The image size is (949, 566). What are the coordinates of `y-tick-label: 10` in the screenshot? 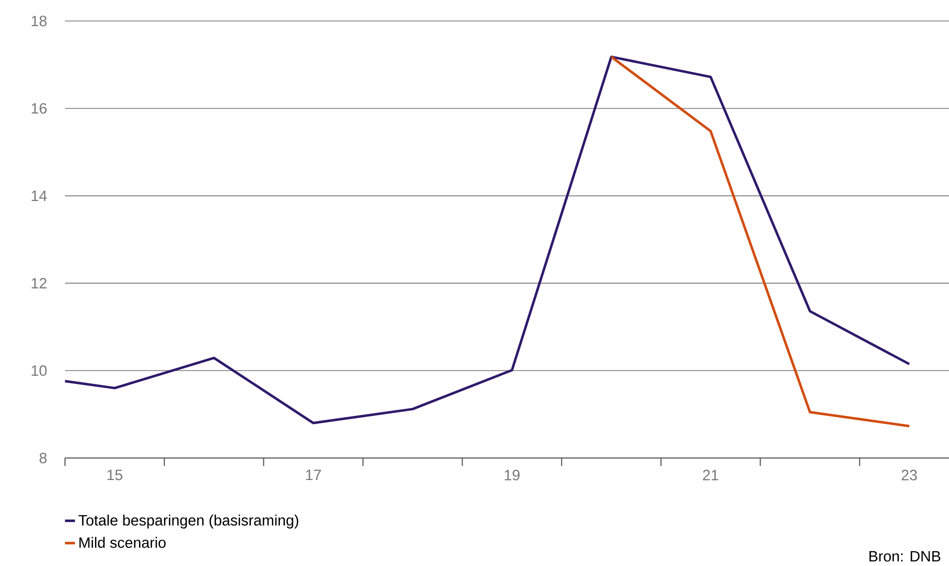 It's located at (39, 370).